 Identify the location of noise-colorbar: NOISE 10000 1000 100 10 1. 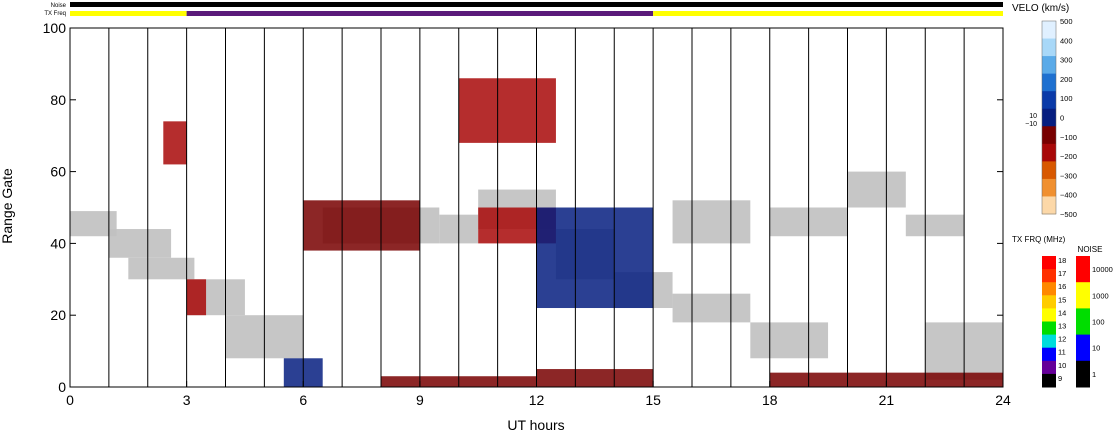
(1094, 316).